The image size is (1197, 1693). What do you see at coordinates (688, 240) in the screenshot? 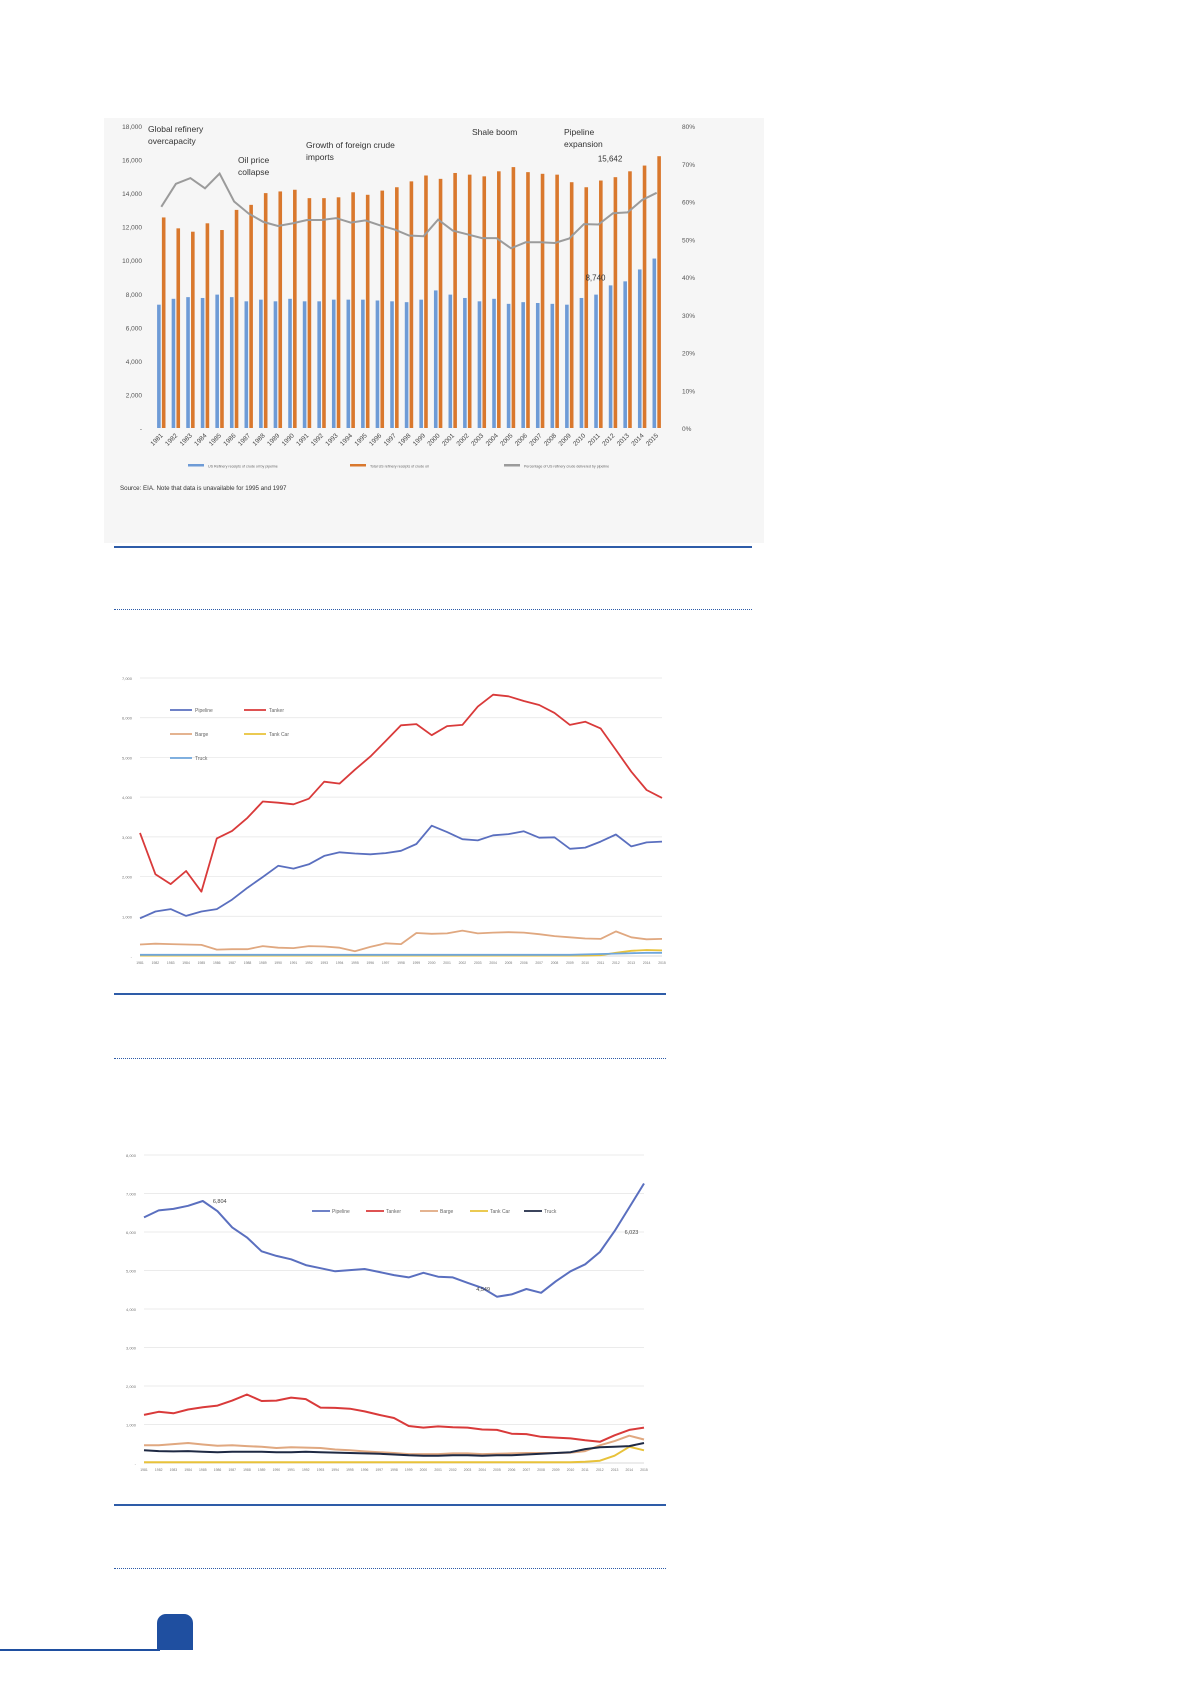
I see `y-right-tick-label: 50%` at bounding box center [688, 240].